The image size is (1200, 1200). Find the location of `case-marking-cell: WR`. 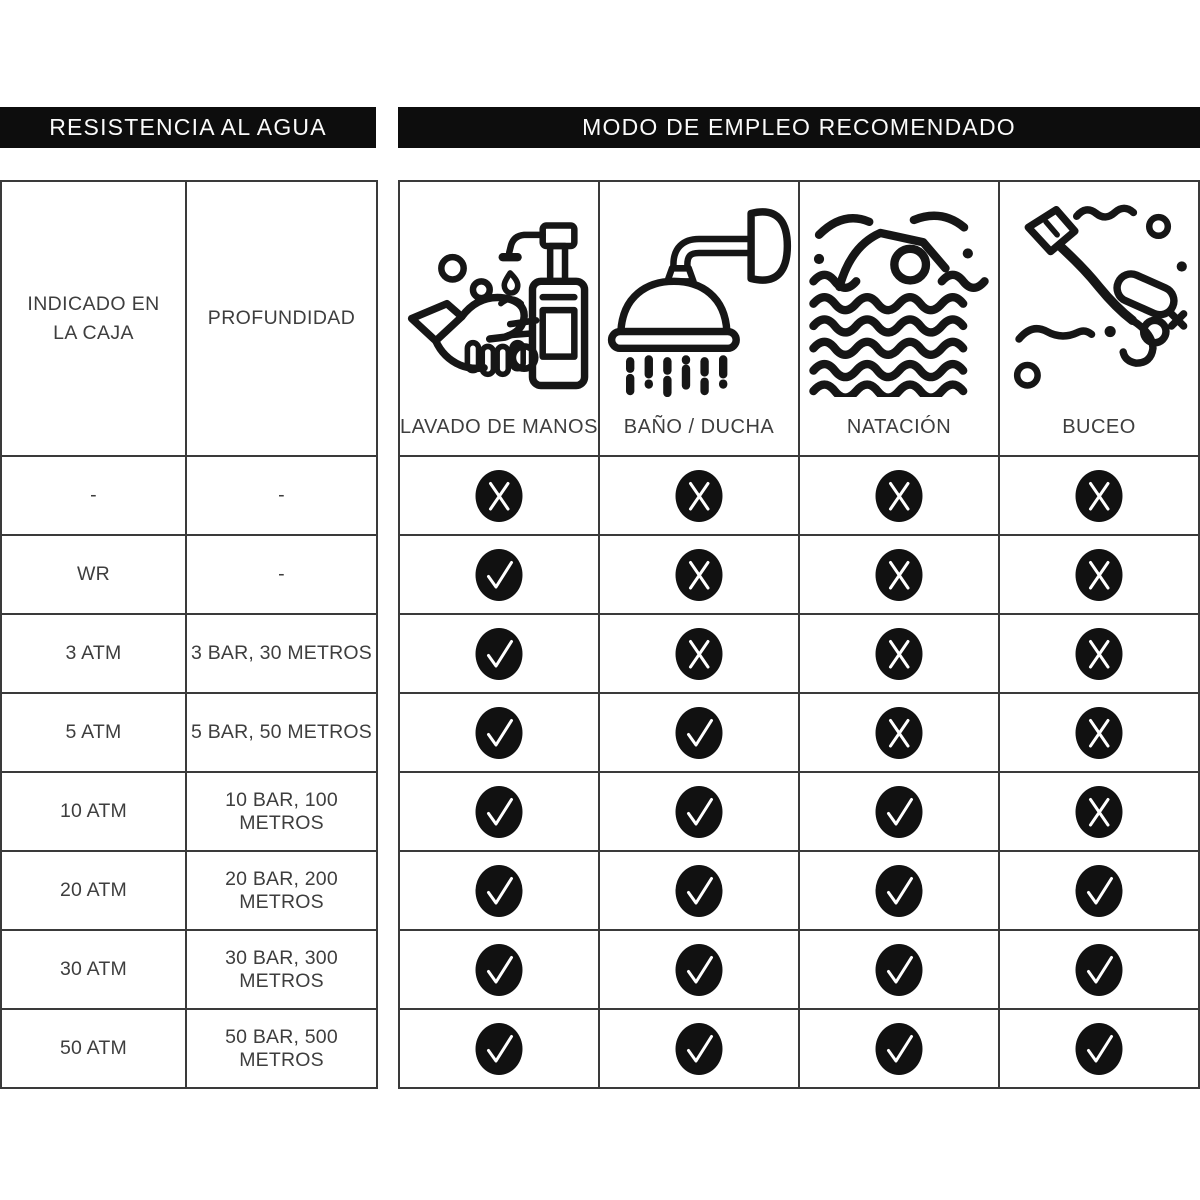

case-marking-cell: WR is located at coordinates (94, 575).